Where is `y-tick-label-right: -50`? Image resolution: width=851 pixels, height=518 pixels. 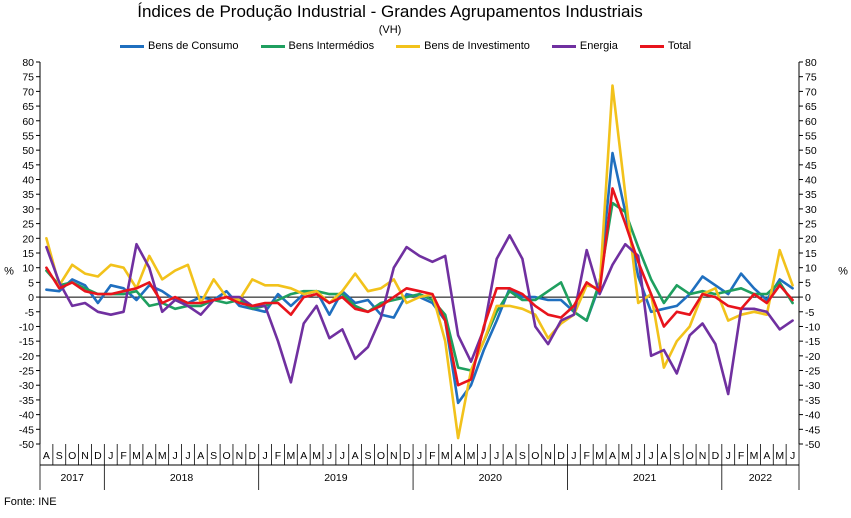
y-tick-label-right: -50 is located at coordinates (812, 445).